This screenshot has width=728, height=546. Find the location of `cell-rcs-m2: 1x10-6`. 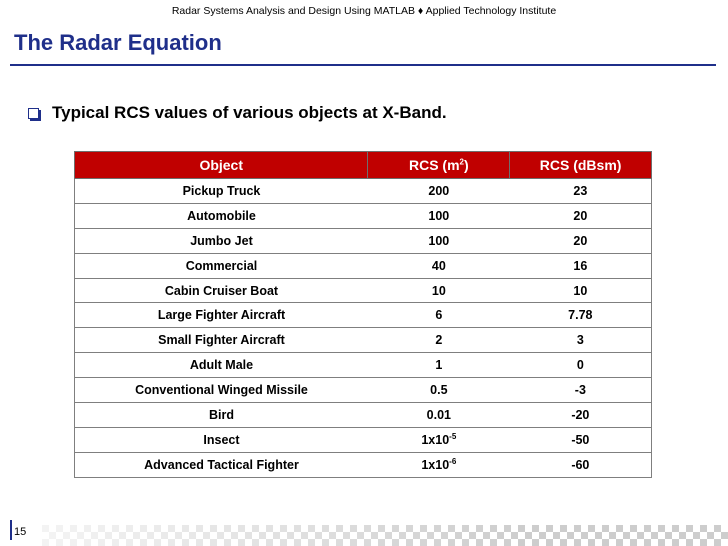

cell-rcs-m2: 1x10-6 is located at coordinates (438, 464).